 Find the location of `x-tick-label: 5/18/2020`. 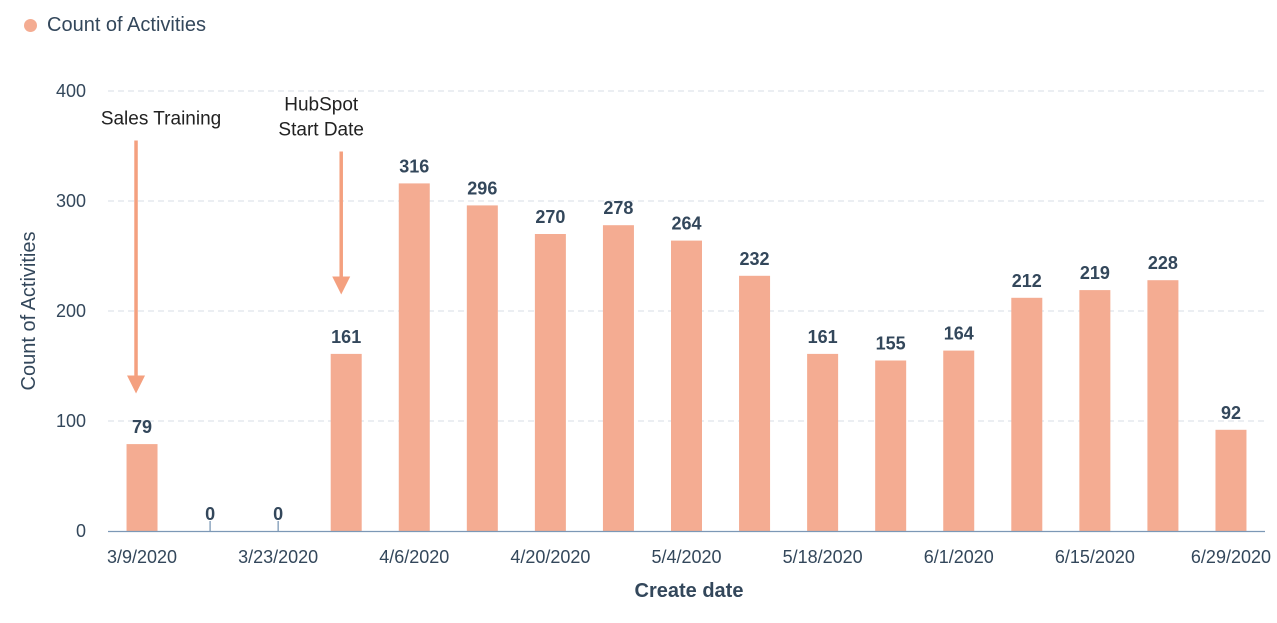

x-tick-label: 5/18/2020 is located at coordinates (823, 557).